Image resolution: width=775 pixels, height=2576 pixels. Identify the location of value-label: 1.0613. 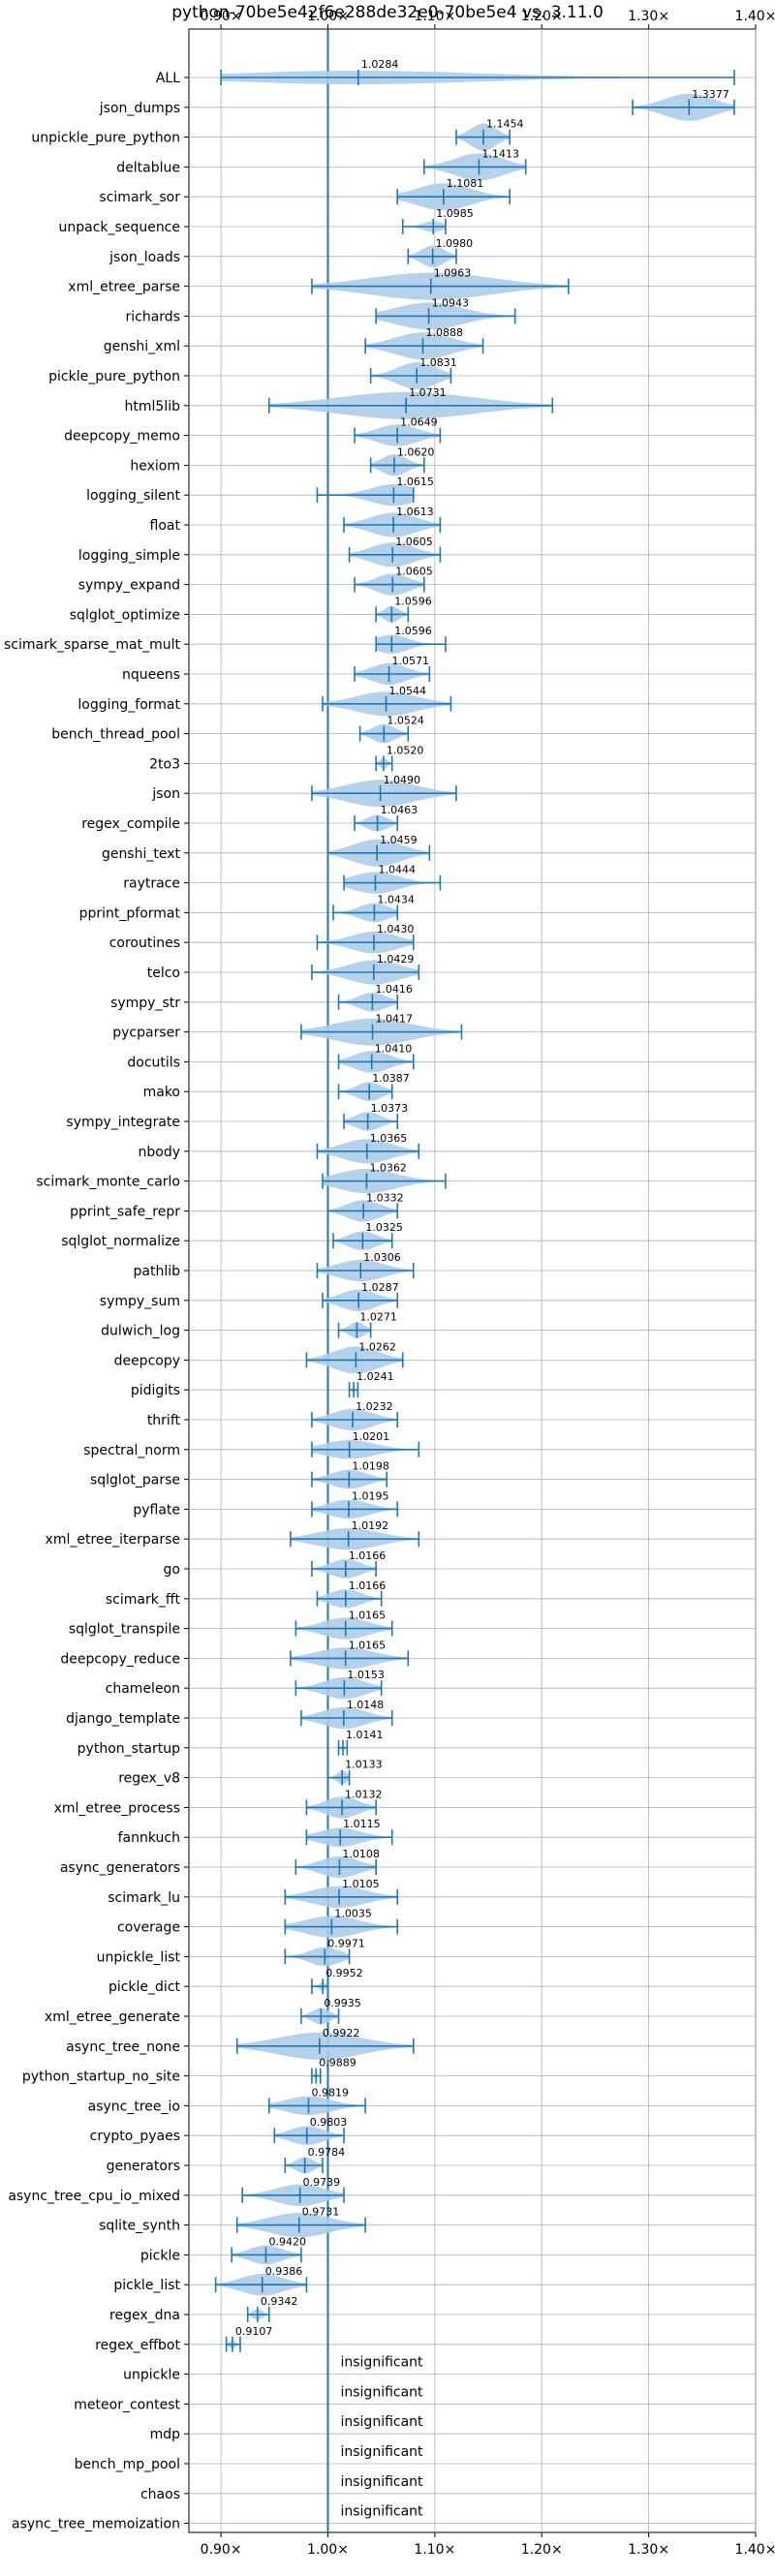
(415, 512).